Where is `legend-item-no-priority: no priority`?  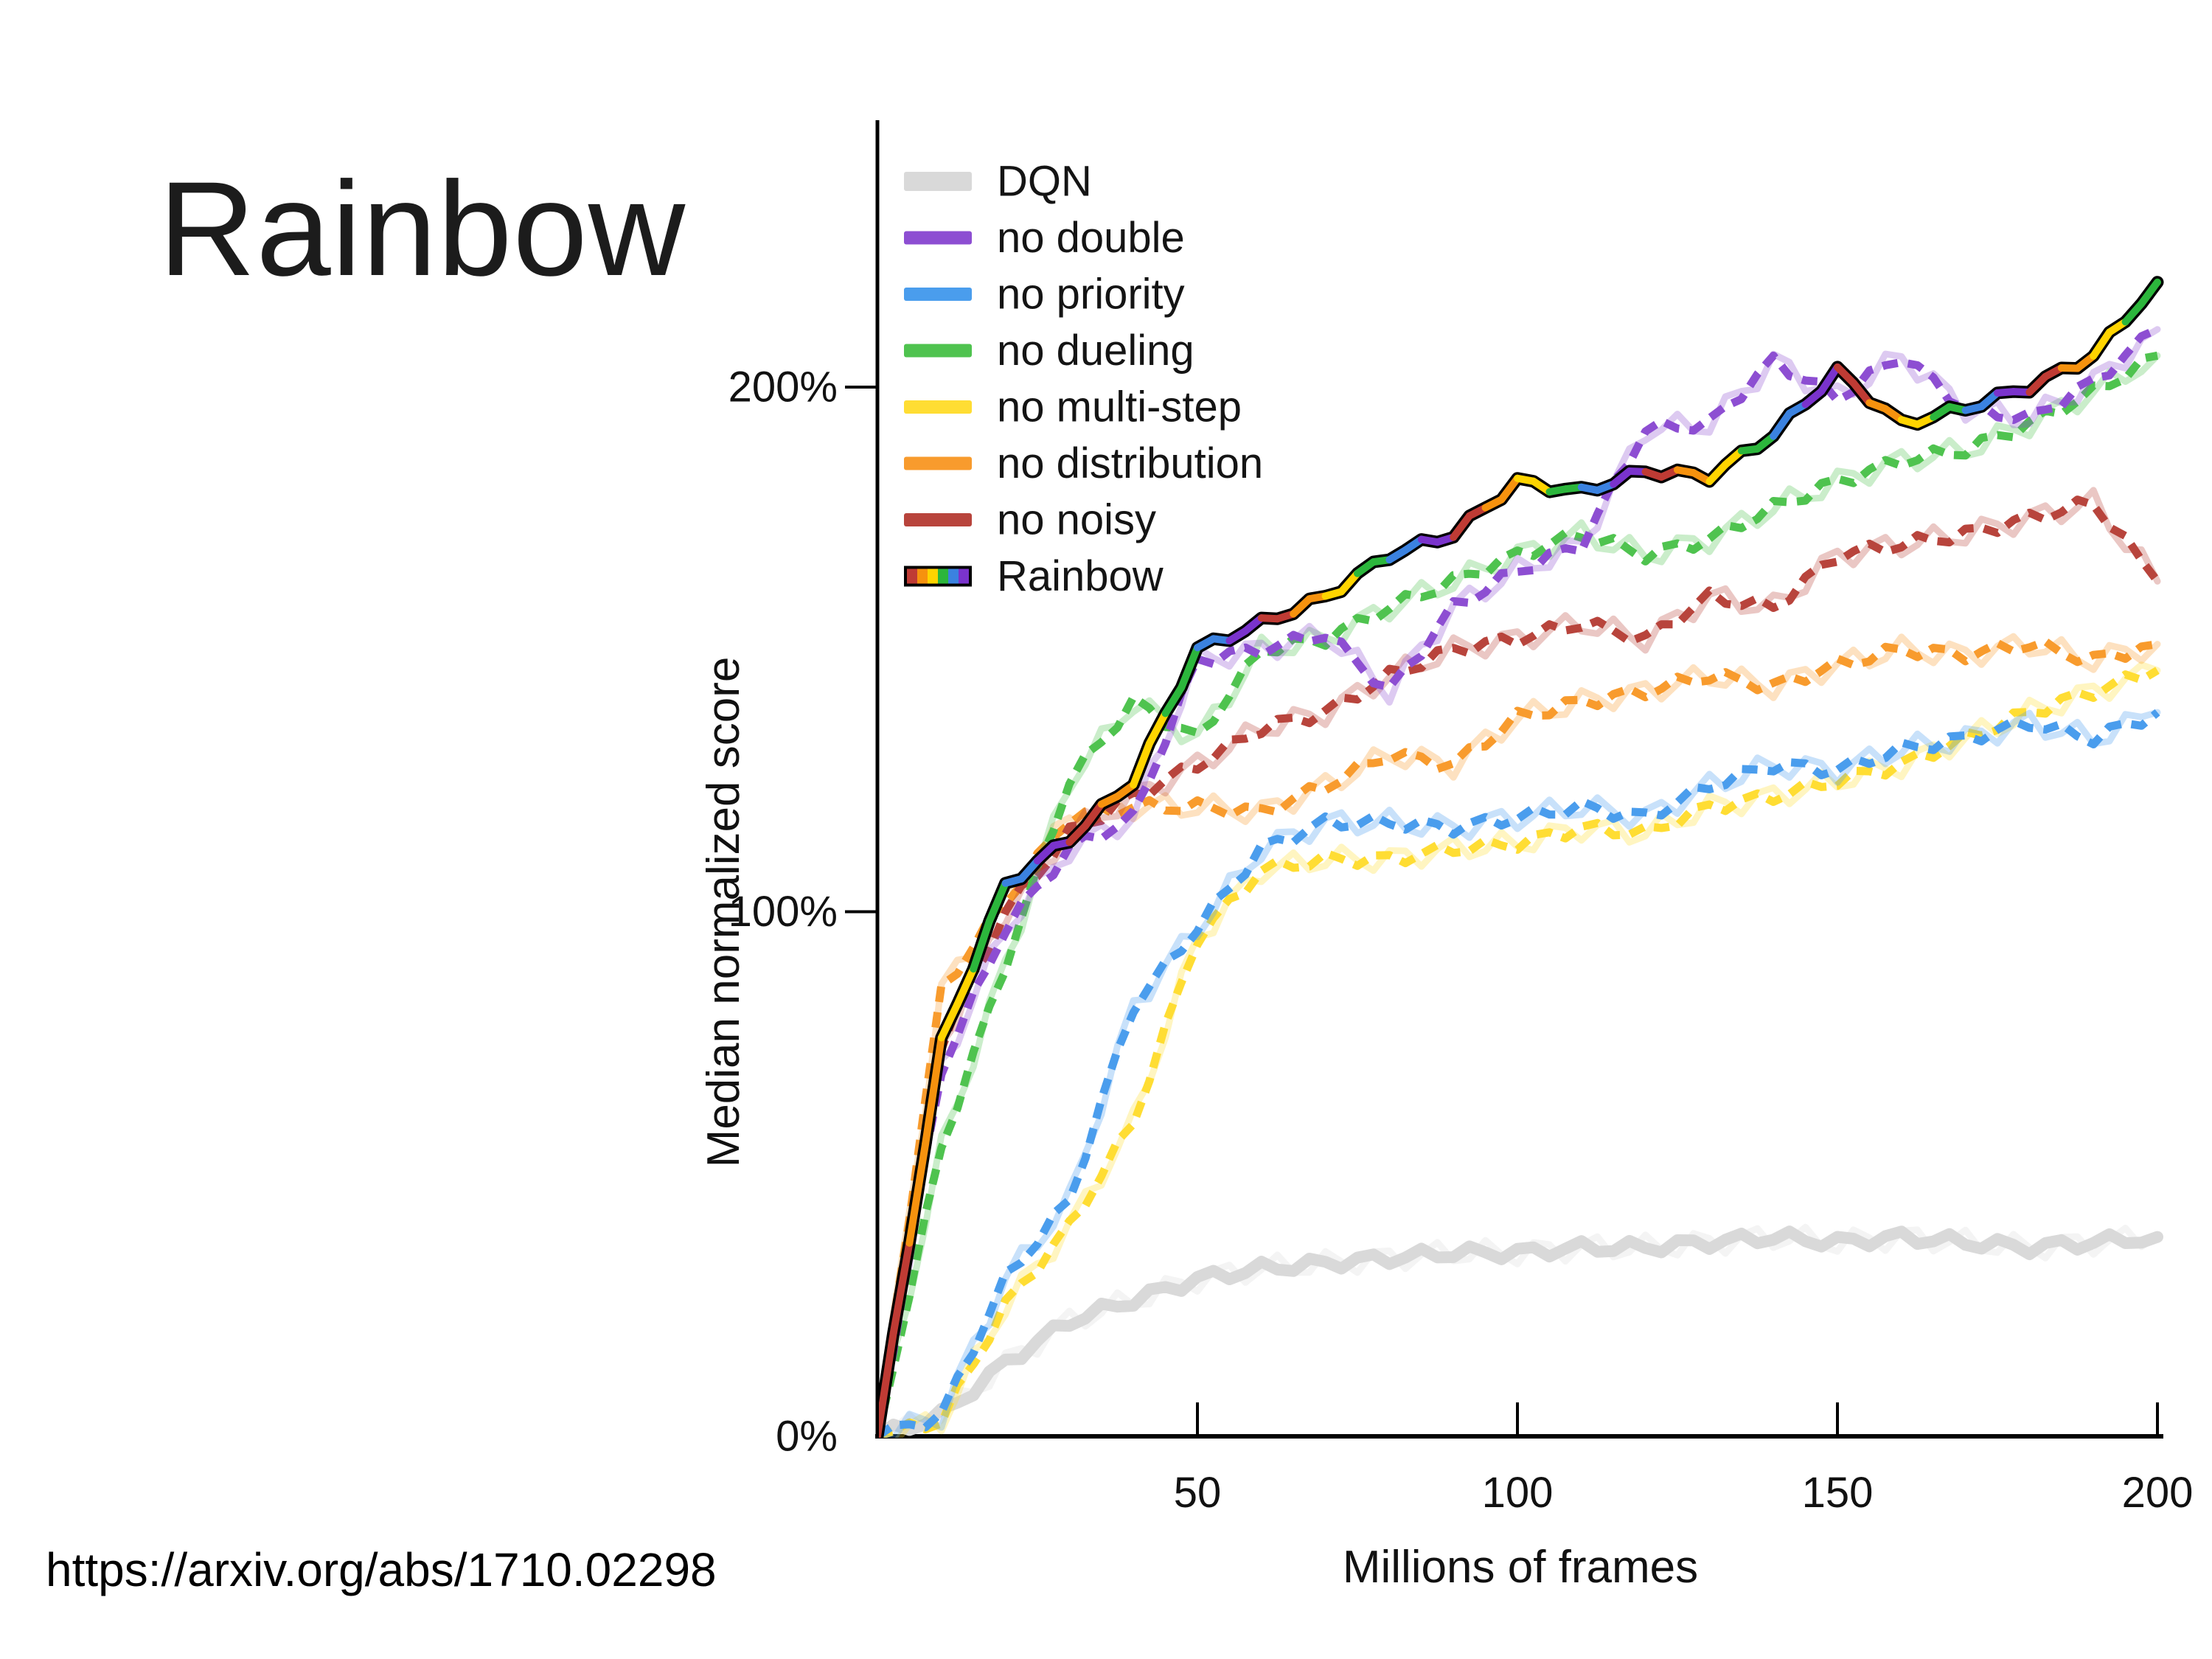 legend-item-no-priority: no priority is located at coordinates (1044, 295).